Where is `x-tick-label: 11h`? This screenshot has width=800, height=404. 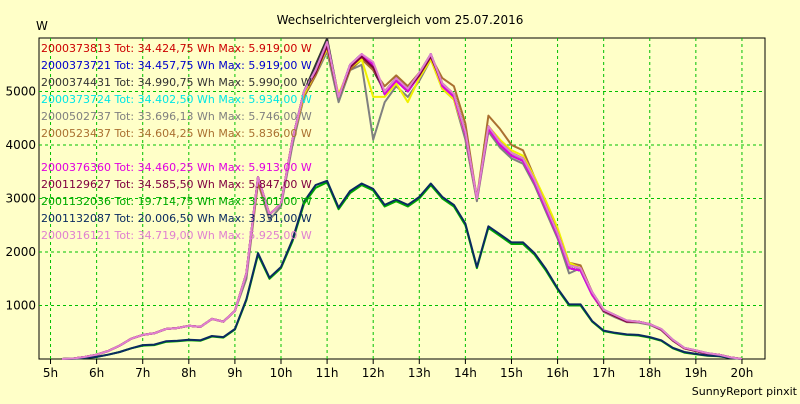
x-tick-label: 11h is located at coordinates (327, 373).